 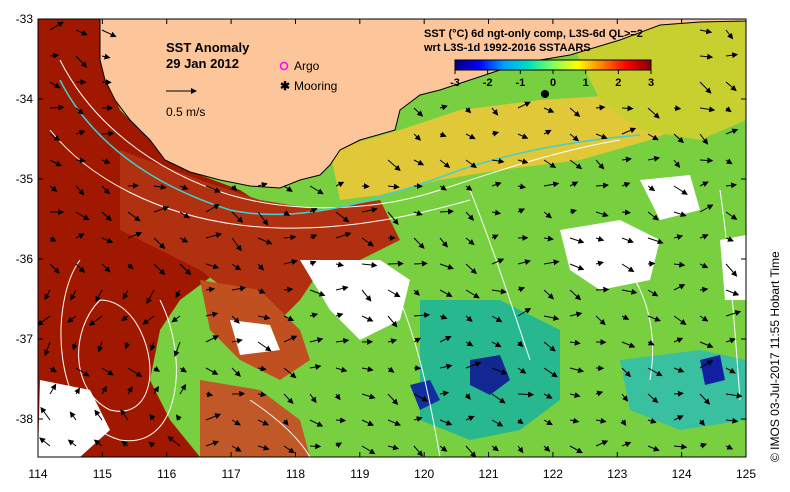 I want to click on colorbar-tick-label: 0, so click(x=553, y=83).